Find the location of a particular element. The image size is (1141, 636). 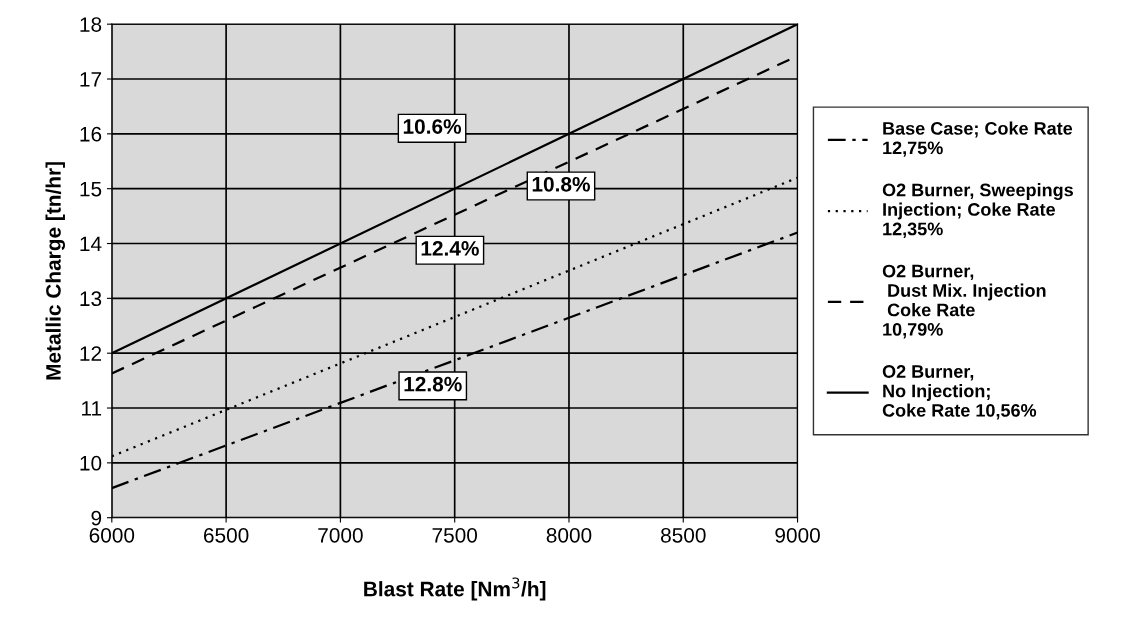

y-tick-label: 9 is located at coordinates (96, 518).